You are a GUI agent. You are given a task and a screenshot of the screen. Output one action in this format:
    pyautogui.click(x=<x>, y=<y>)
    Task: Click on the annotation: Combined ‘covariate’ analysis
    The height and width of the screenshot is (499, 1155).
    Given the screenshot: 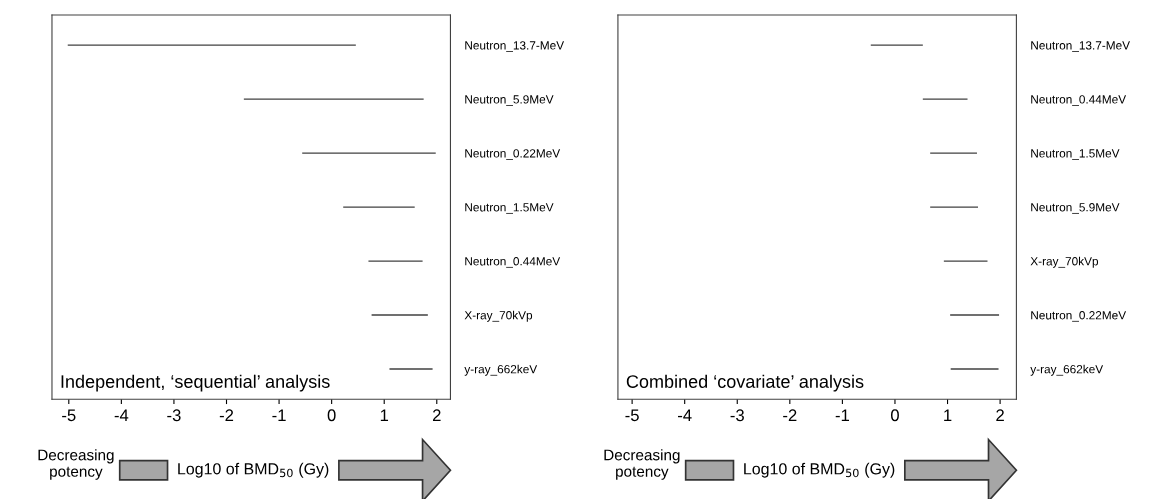 What is the action you would take?
    pyautogui.click(x=745, y=383)
    